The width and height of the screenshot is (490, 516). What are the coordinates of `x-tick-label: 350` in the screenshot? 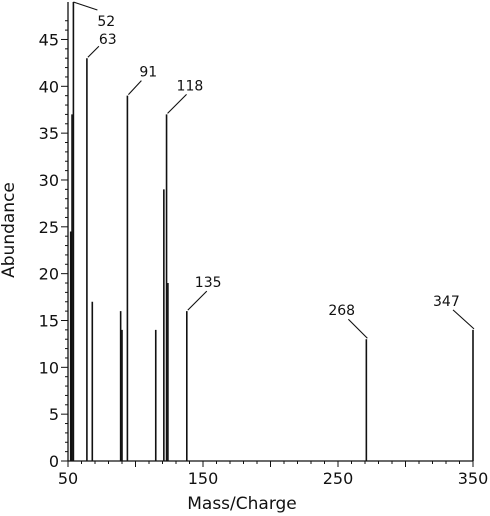 It's located at (473, 478).